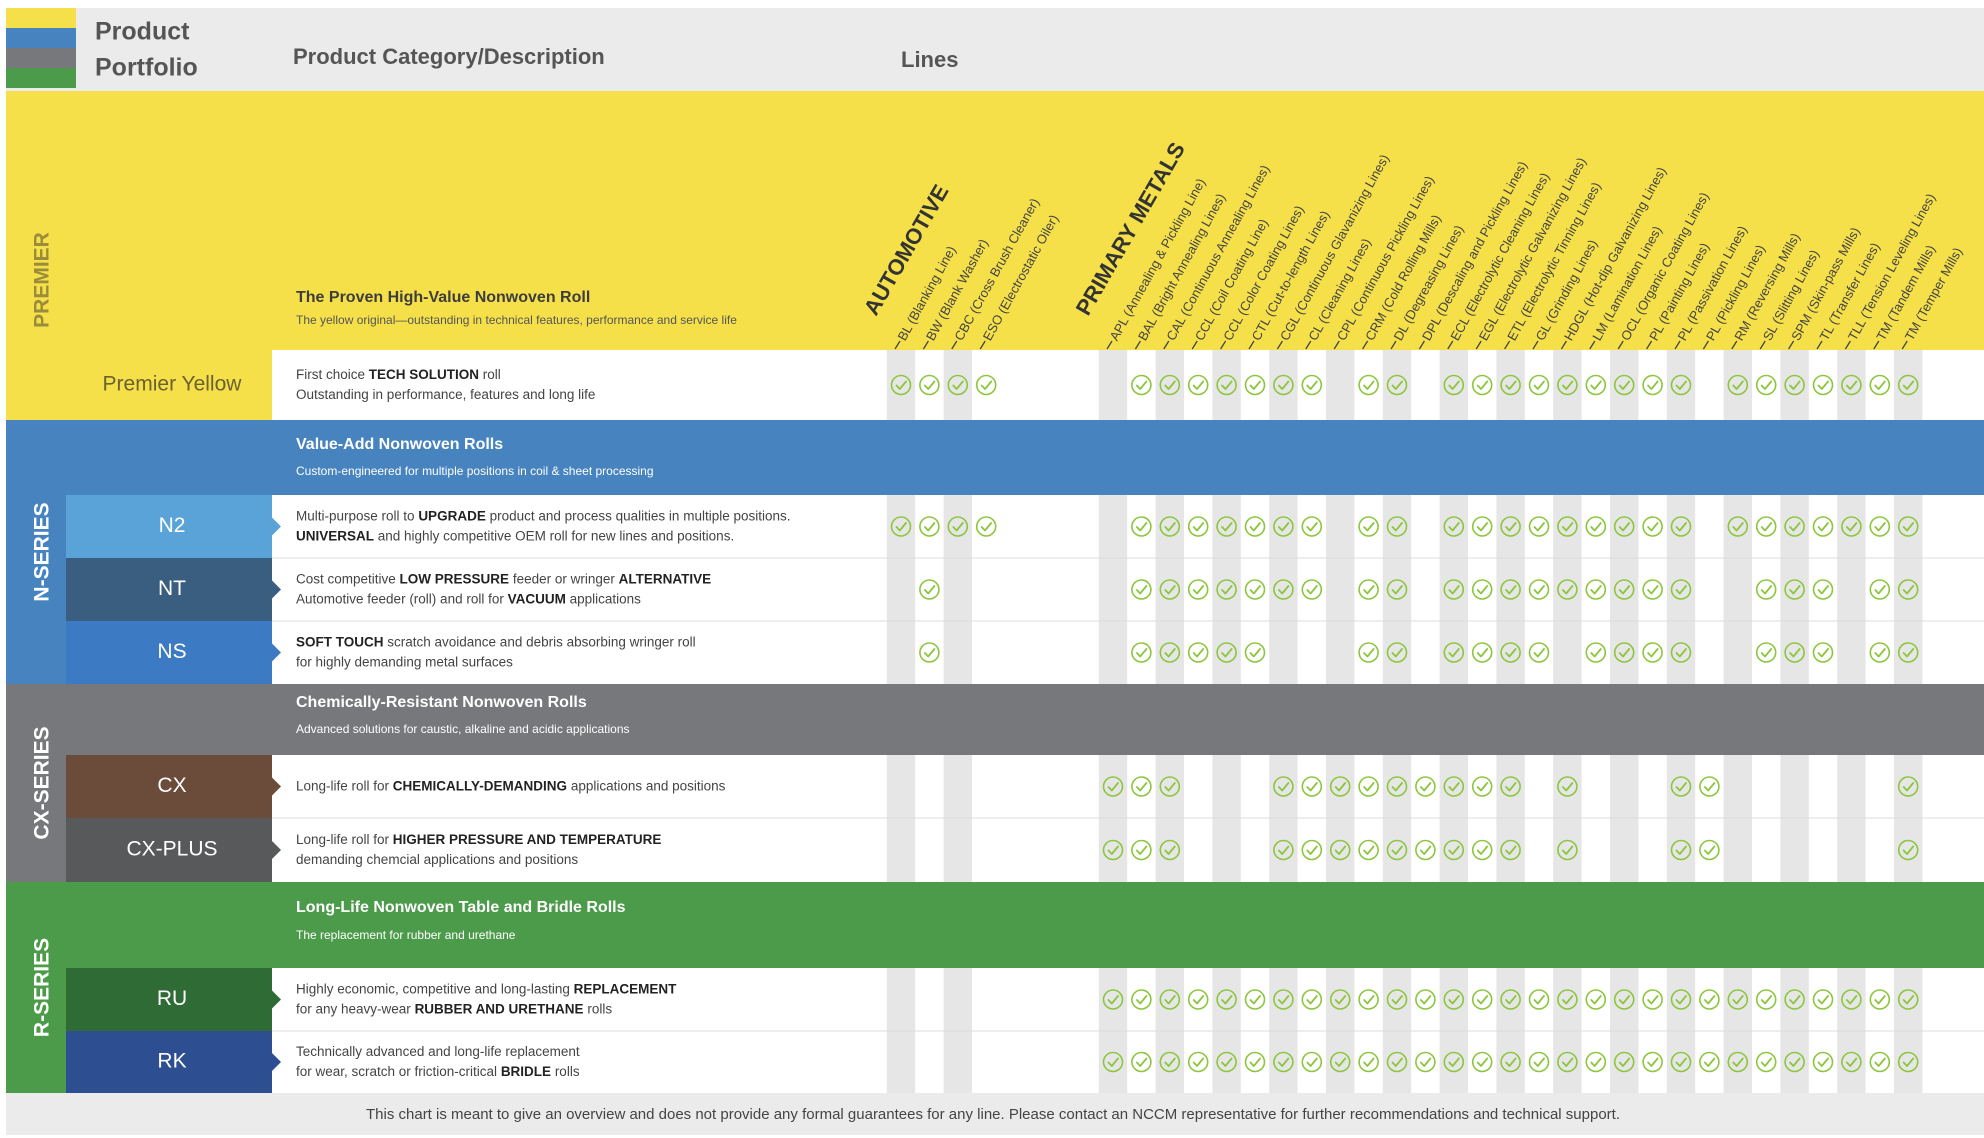 This screenshot has width=1984, height=1138. I want to click on section-title: Value-Add Nonwoven Rolls, so click(399, 444).